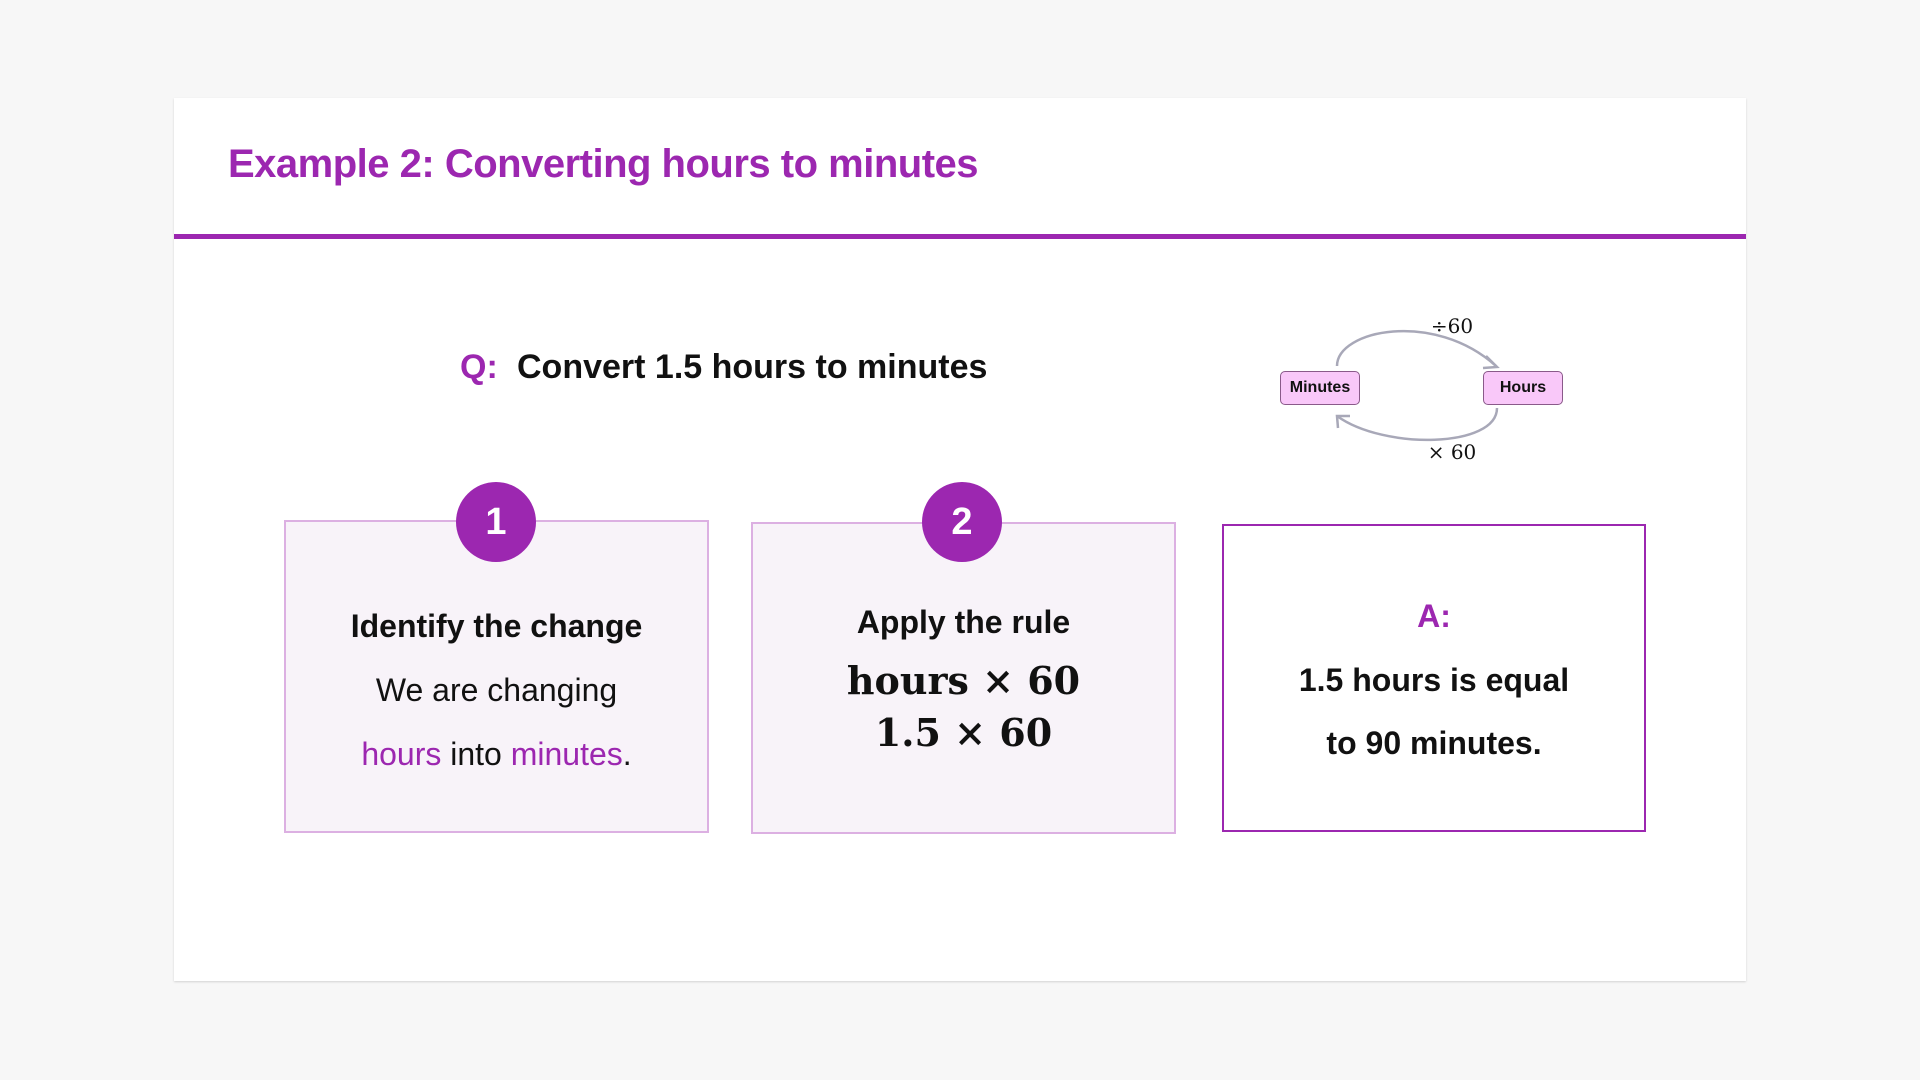  I want to click on step-heading: Identify the change, so click(496, 626).